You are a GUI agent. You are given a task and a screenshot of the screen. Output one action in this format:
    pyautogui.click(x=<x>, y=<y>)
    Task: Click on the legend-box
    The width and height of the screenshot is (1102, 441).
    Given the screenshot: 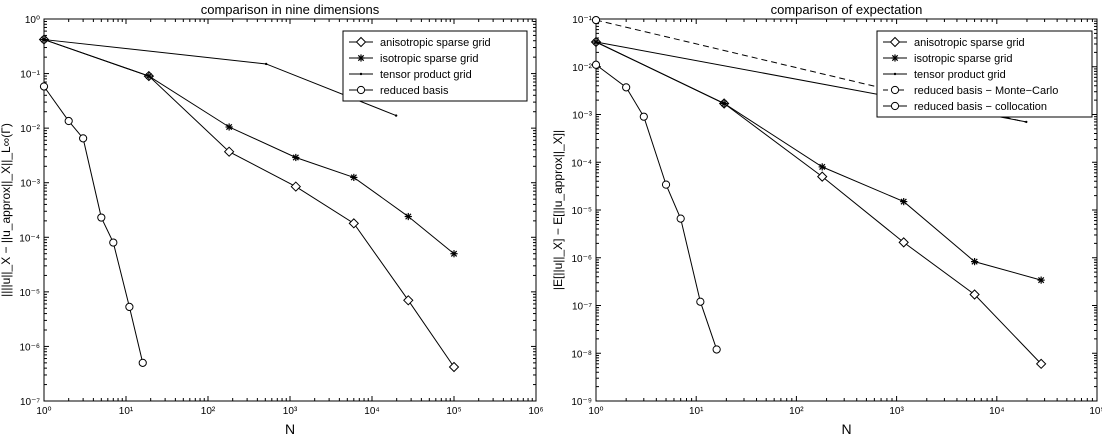 What is the action you would take?
    pyautogui.click(x=984, y=74)
    